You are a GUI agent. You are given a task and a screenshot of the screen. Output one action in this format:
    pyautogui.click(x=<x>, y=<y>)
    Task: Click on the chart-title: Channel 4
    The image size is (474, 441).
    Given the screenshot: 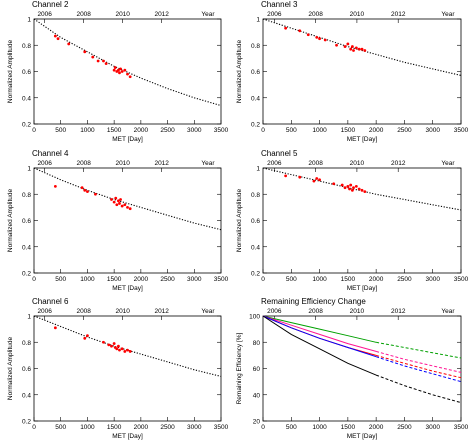 What is the action you would take?
    pyautogui.click(x=50, y=153)
    